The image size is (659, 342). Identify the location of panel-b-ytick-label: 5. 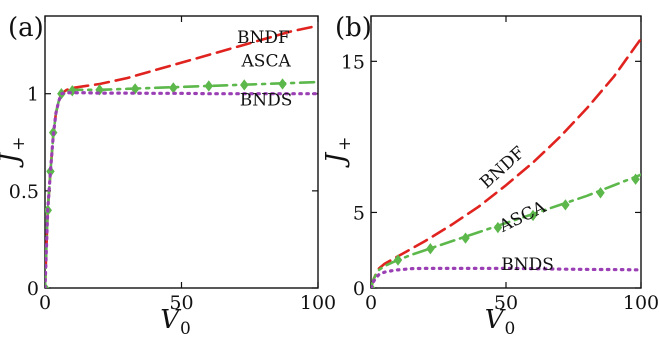
(359, 213).